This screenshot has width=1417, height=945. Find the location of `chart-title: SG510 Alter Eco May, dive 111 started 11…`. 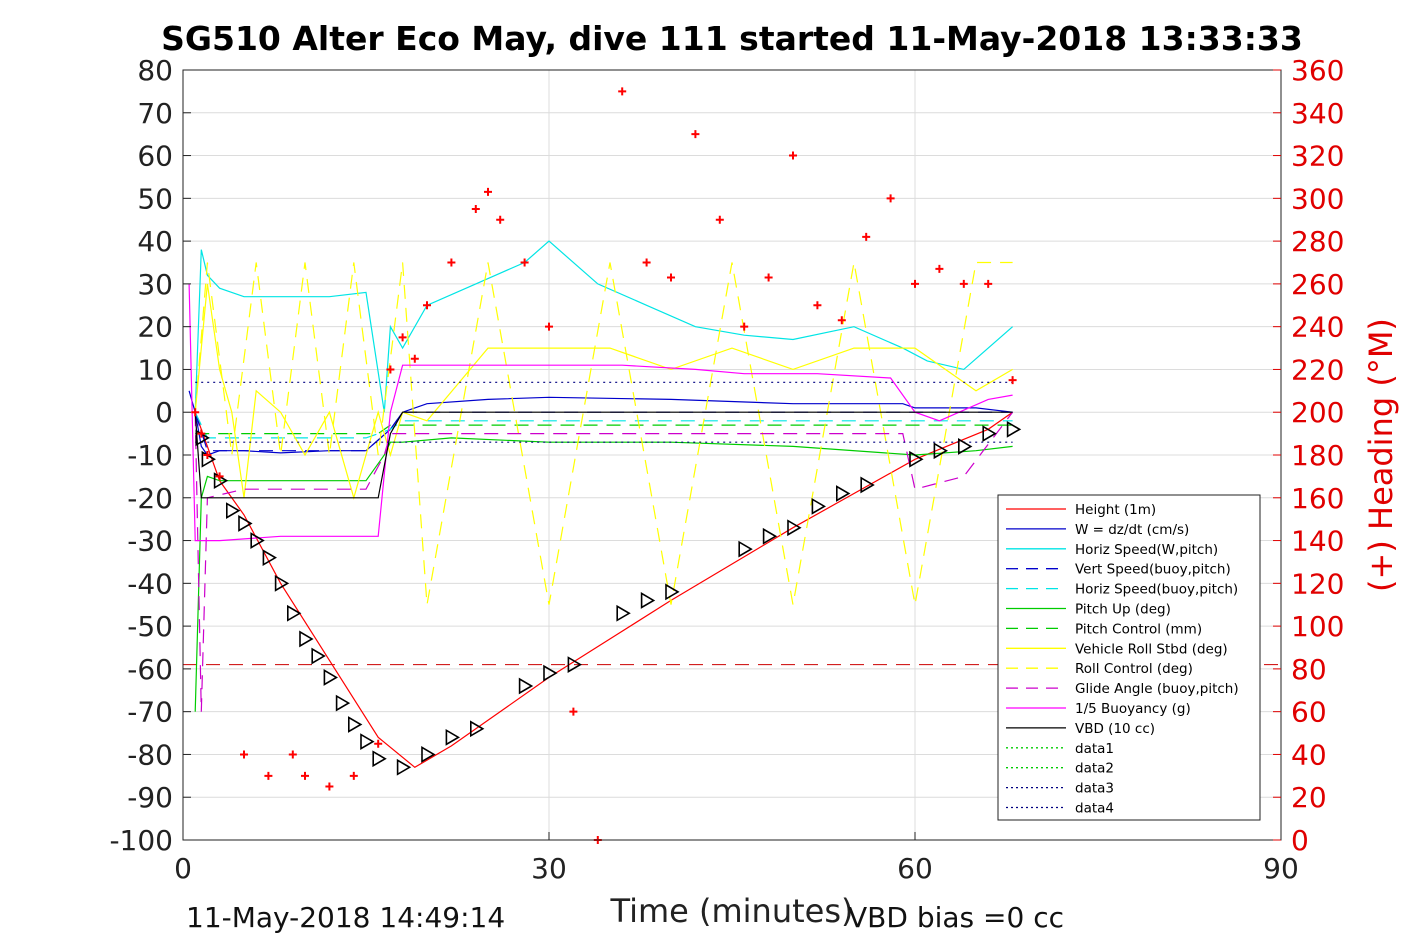

chart-title: SG510 Alter Eco May, dive 111 started 11… is located at coordinates (732, 38).